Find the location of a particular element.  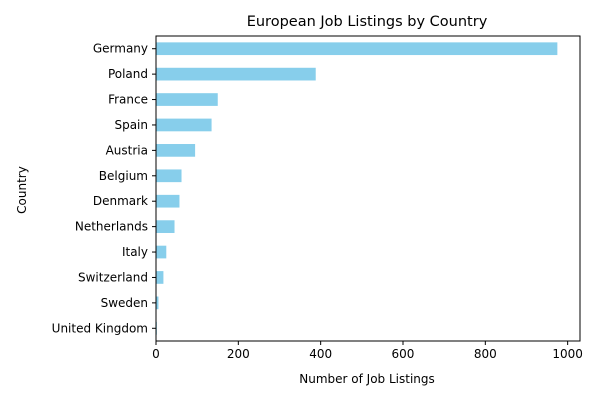

bar-austria is located at coordinates (176, 150).